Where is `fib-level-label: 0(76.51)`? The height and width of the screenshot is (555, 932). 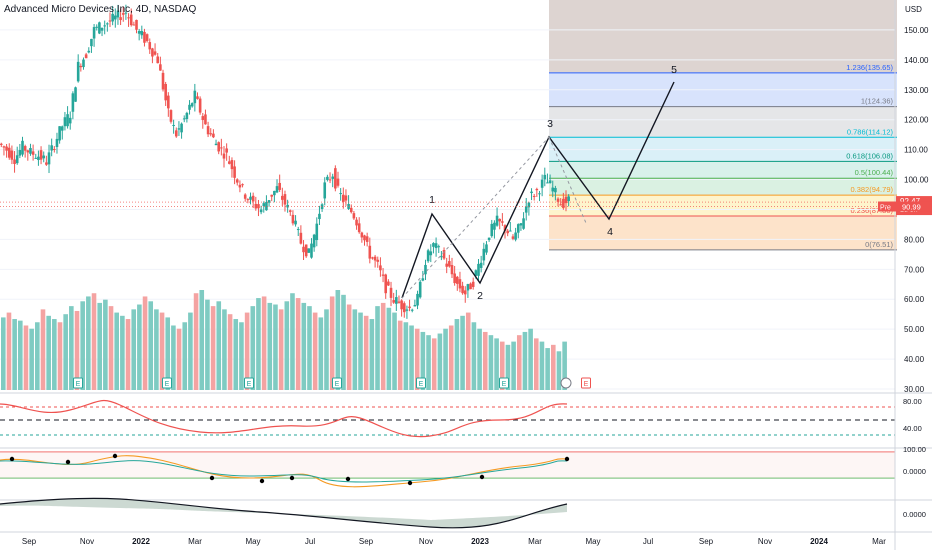
fib-level-label: 0(76.51) is located at coordinates (879, 244).